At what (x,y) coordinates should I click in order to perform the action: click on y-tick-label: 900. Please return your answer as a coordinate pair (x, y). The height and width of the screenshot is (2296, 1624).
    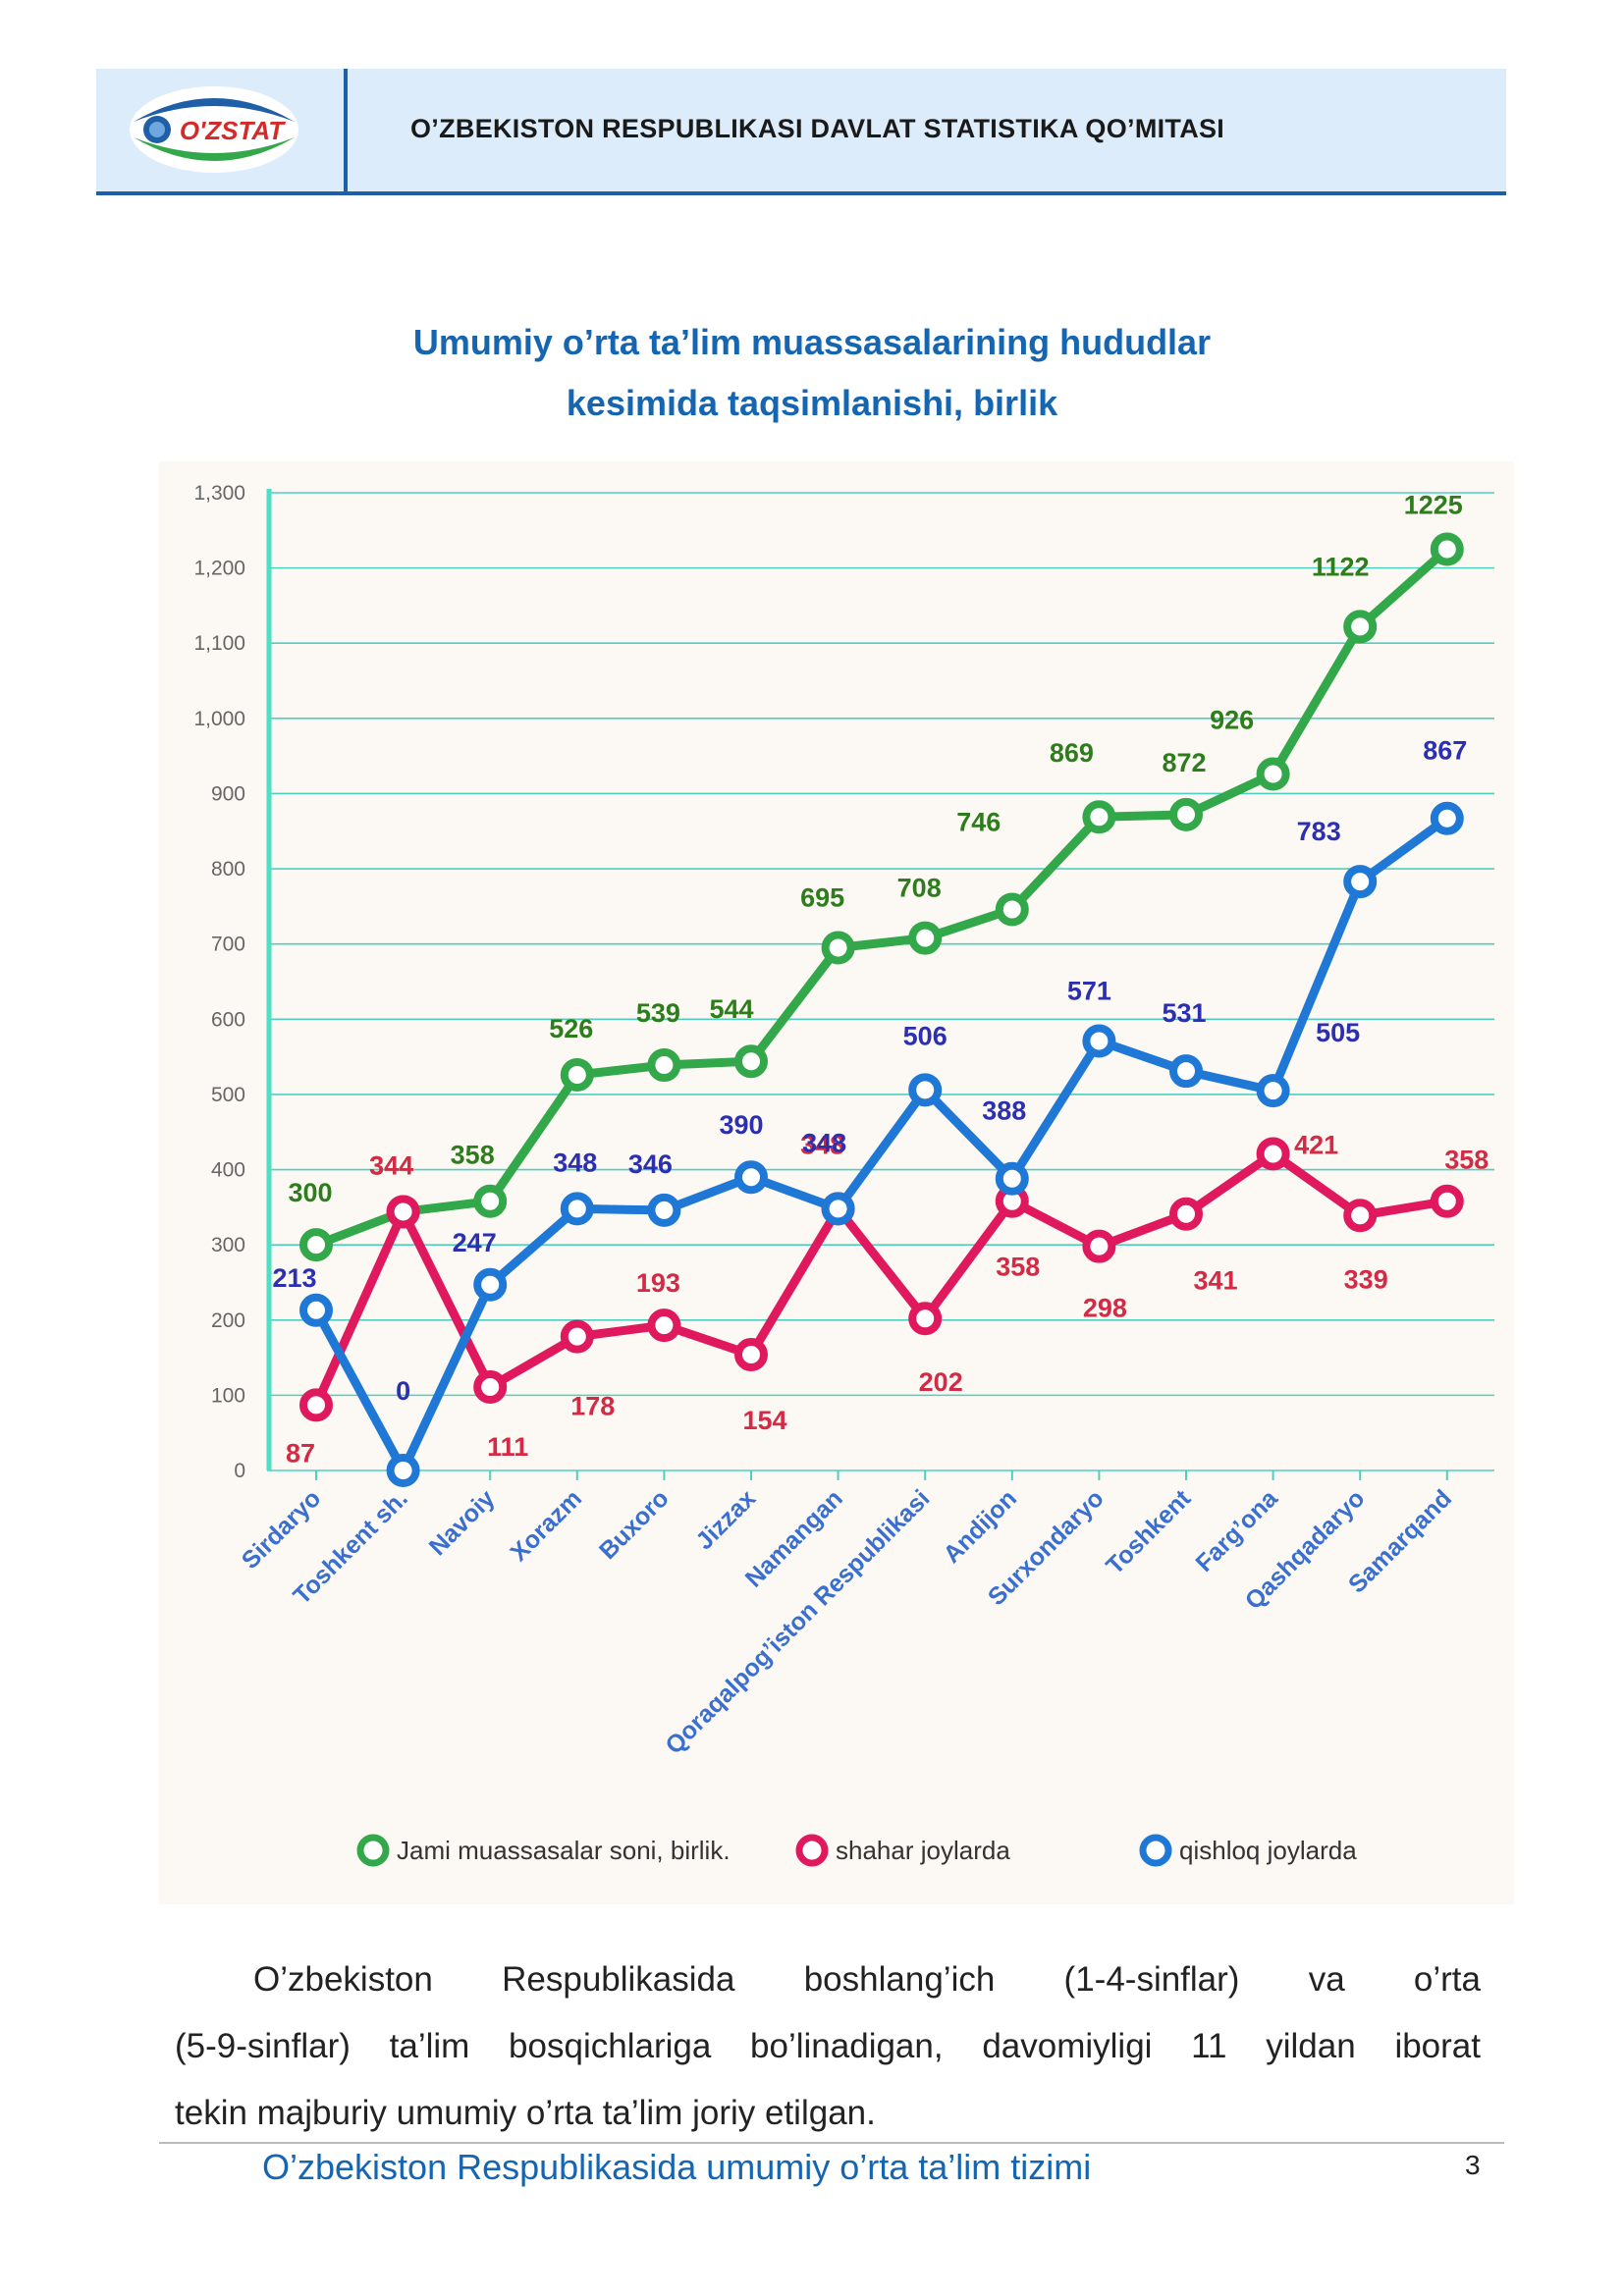
    Looking at the image, I should click on (228, 793).